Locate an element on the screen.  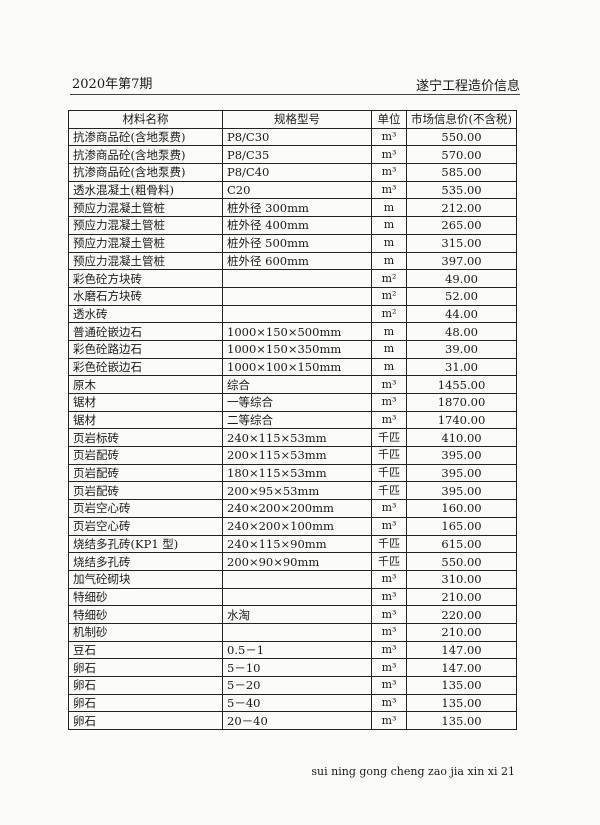
spec-cell: 180×115×53mm is located at coordinates (297, 473).